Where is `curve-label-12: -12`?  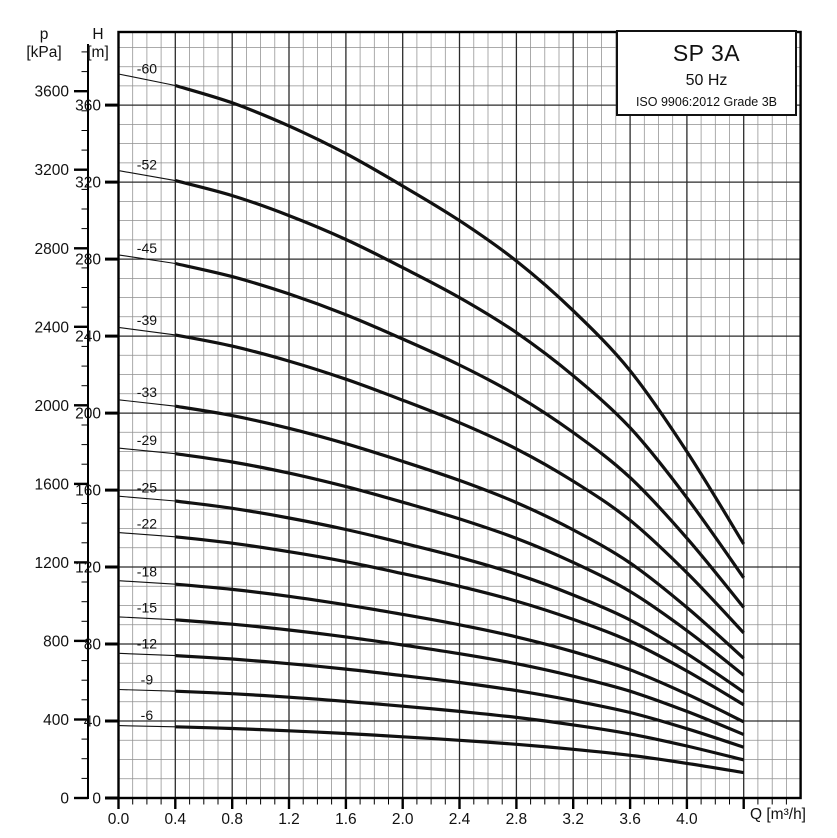
curve-label-12: -12 is located at coordinates (147, 643).